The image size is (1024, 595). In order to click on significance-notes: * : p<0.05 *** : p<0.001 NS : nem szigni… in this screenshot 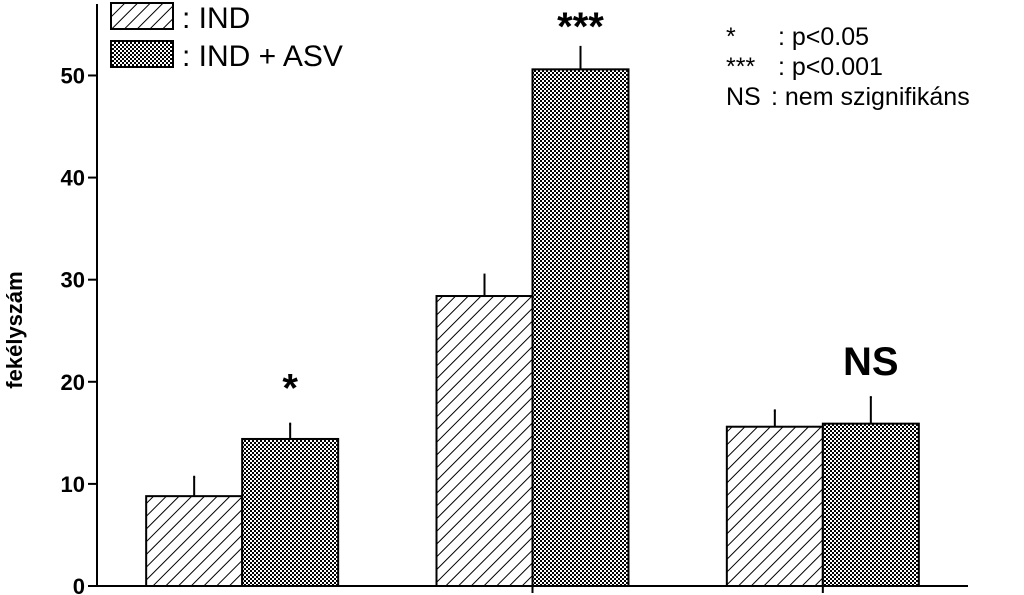, I will do `click(848, 67)`.